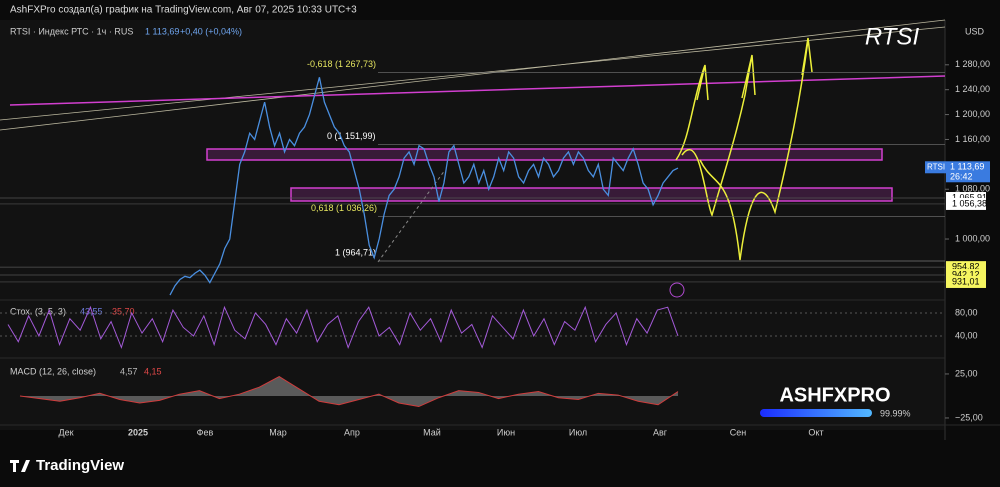 The image size is (1000, 487). I want to click on price-tag-label: 931,01, so click(966, 281).